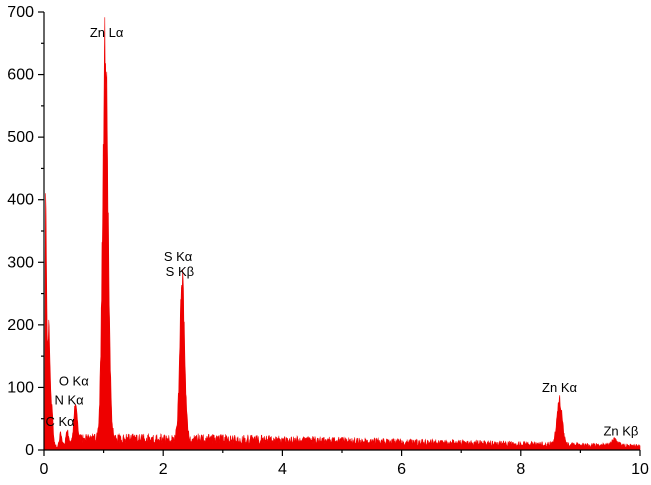  What do you see at coordinates (60, 421) in the screenshot?
I see `peak-label: C Kα` at bounding box center [60, 421].